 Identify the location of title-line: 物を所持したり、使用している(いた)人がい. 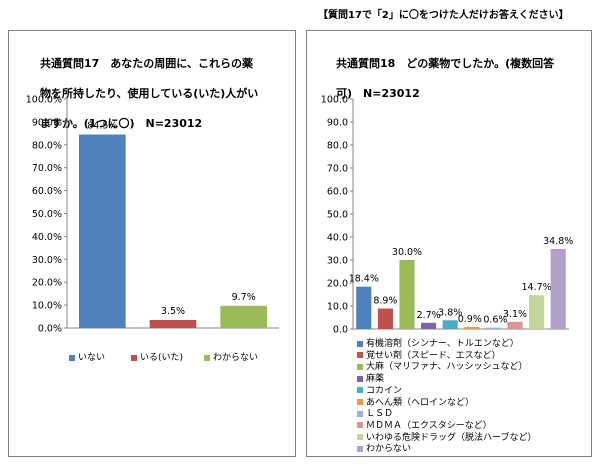
(149, 93).